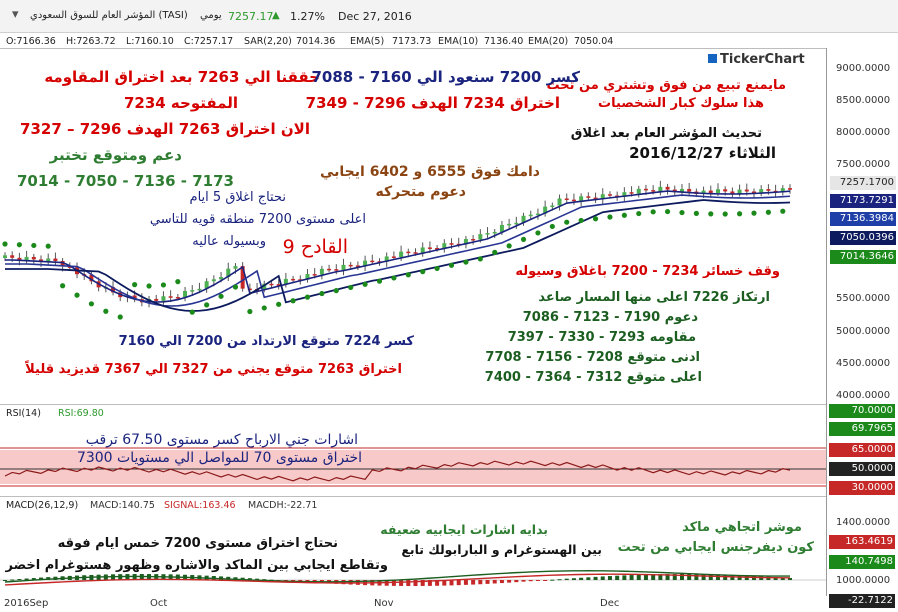 This screenshot has width=898, height=612. I want to click on menu-icon: ▾, so click(15, 14).